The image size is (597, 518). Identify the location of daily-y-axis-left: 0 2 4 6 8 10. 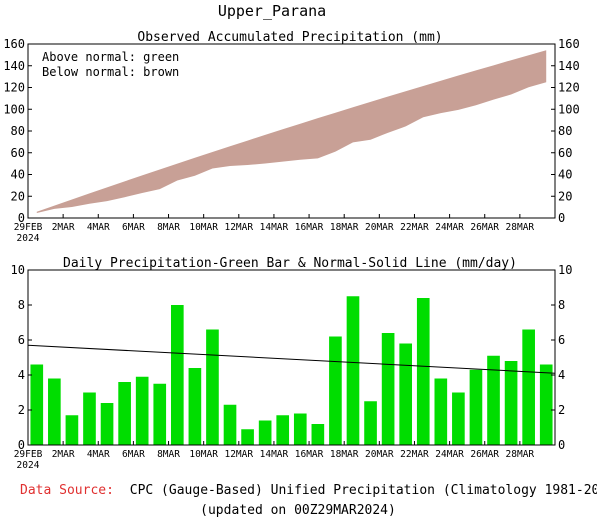
(21, 357).